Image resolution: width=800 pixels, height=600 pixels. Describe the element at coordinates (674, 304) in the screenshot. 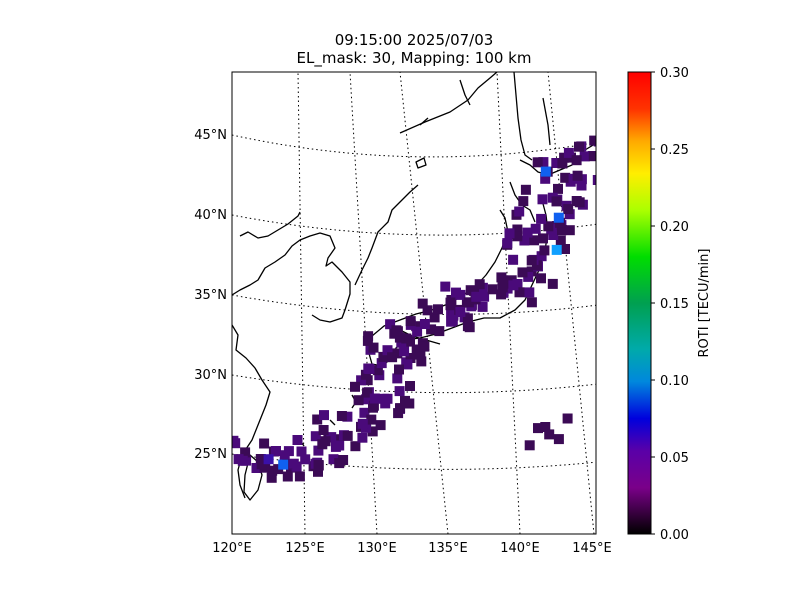

I see `colorbar-tick-3: 0.15` at that location.